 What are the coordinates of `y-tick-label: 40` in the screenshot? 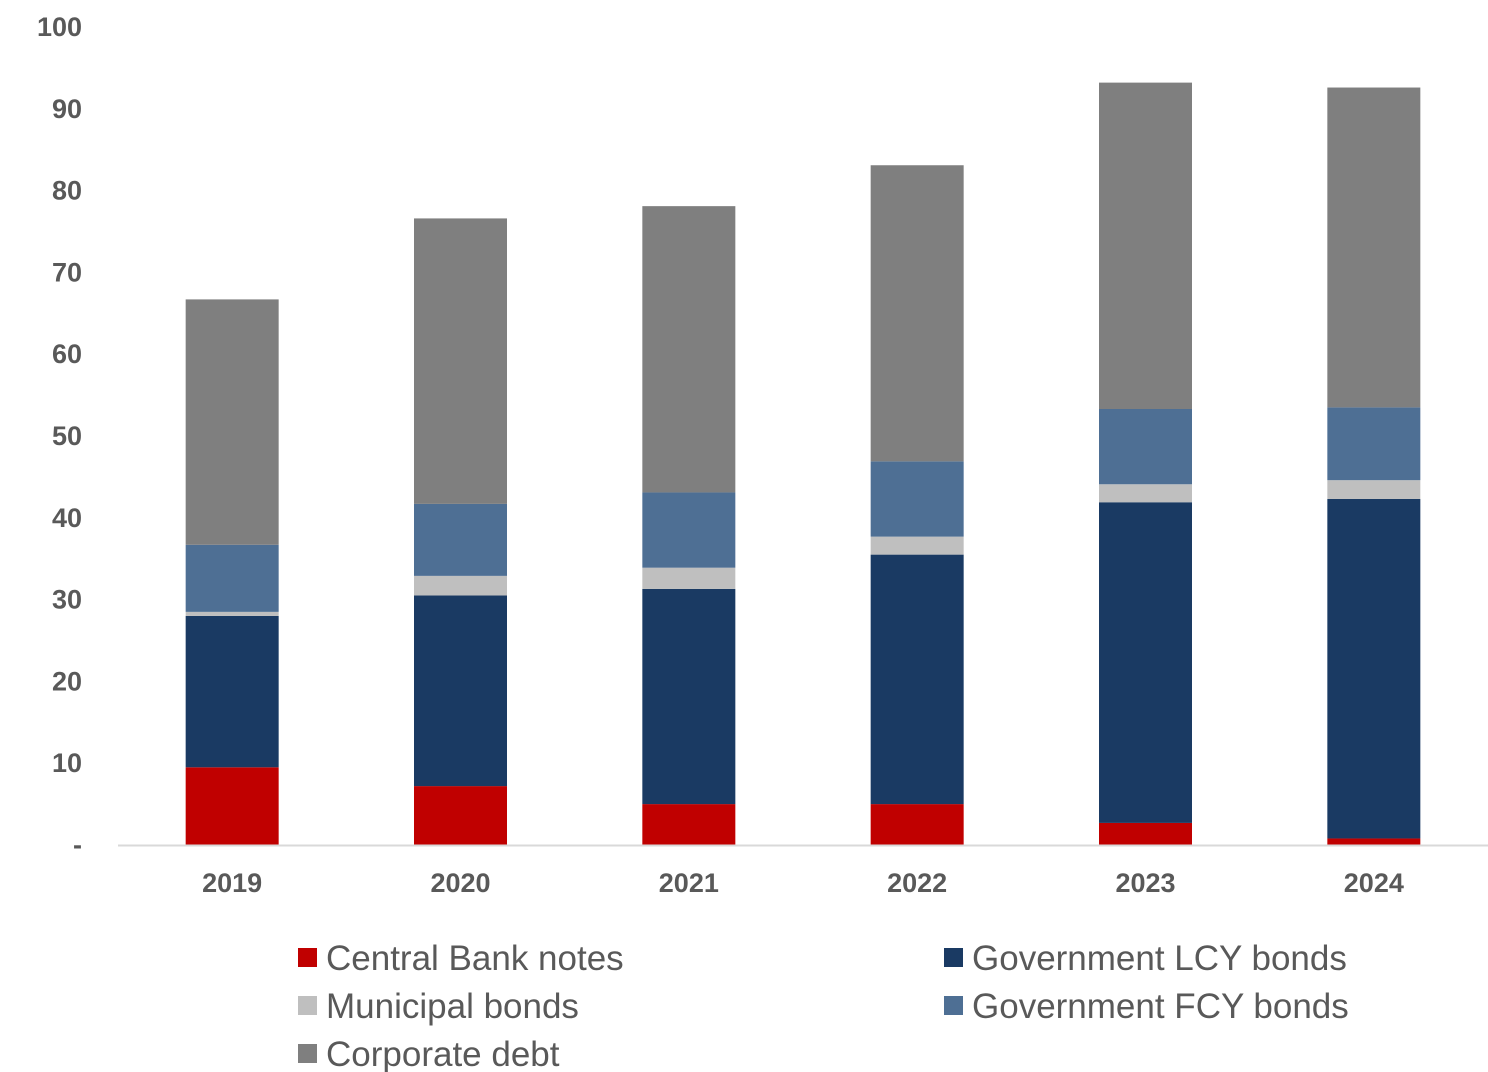 It's located at (67, 518).